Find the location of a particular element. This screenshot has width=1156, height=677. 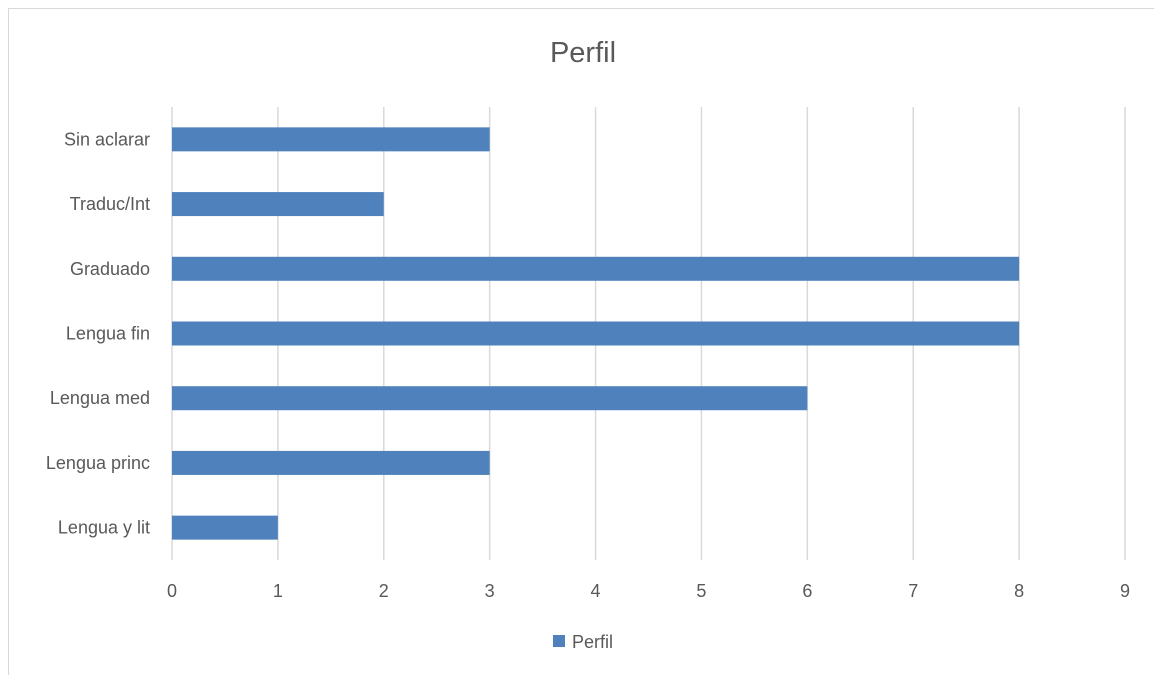

legend-label: Perfil is located at coordinates (592, 642).